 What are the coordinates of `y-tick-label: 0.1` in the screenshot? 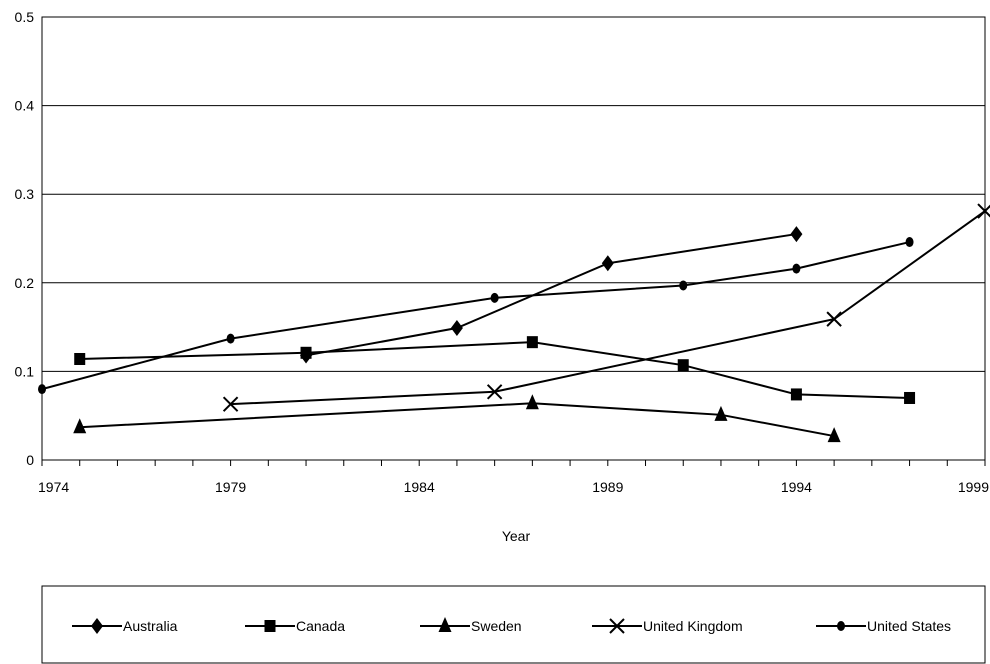 It's located at (25, 371).